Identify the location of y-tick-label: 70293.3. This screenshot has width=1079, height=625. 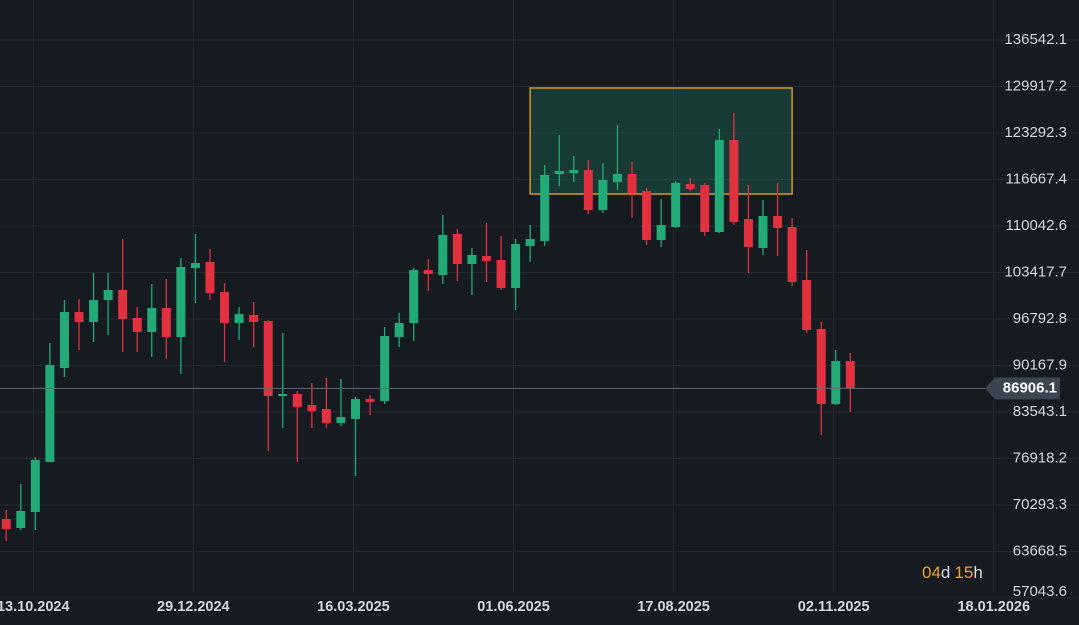
(1040, 504).